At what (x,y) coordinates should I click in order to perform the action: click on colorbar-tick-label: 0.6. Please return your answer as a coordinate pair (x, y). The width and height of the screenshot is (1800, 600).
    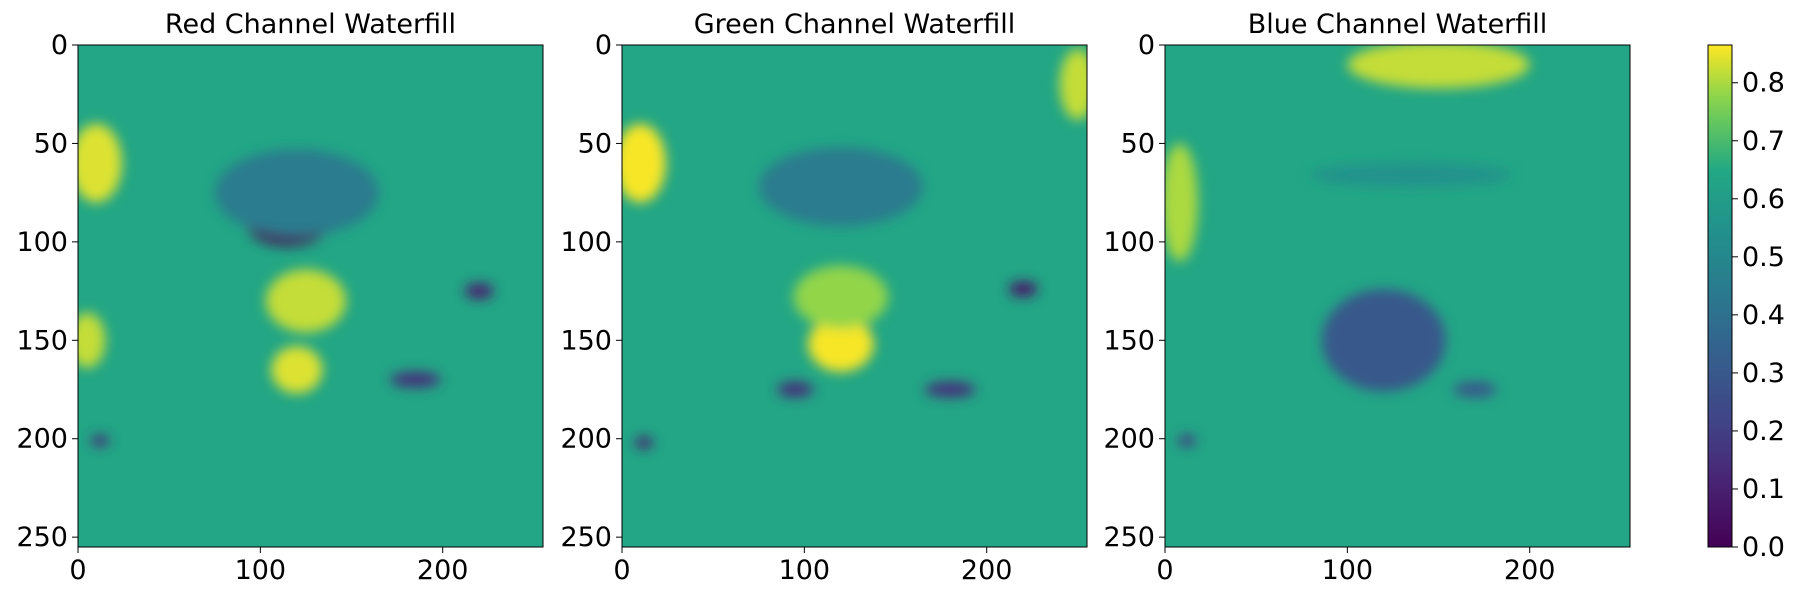
    Looking at the image, I should click on (1763, 199).